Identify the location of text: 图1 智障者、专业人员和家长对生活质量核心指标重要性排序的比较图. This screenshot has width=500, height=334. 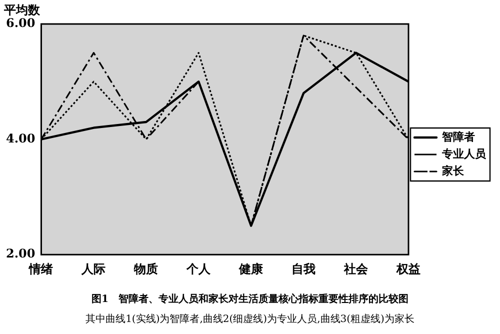
(250, 299).